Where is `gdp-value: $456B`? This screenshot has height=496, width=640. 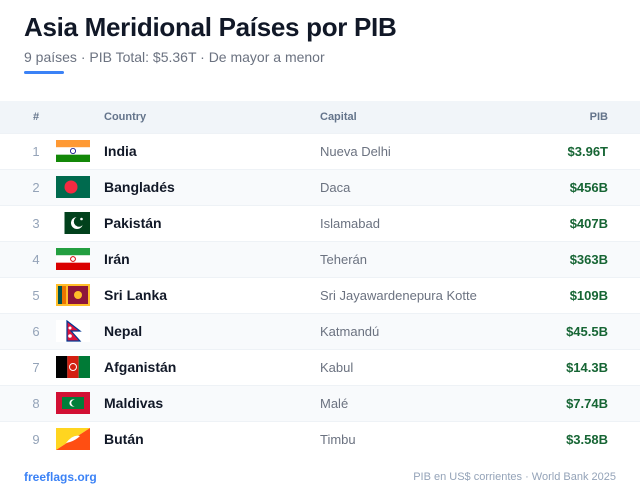
gdp-value: $456B is located at coordinates (588, 187).